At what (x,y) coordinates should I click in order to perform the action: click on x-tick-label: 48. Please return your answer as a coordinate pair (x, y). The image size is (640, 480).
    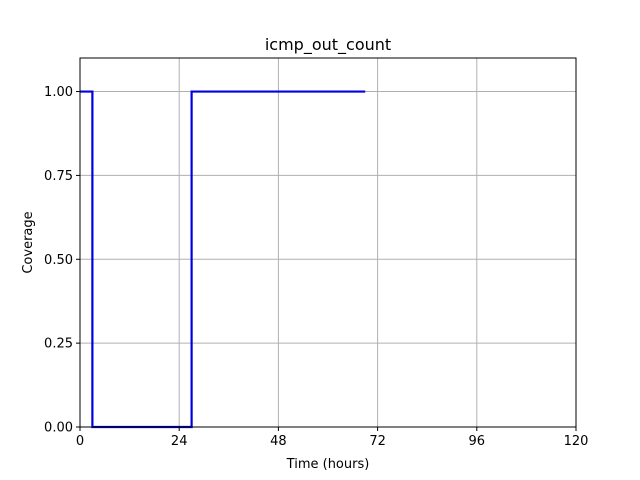
    Looking at the image, I should click on (278, 441).